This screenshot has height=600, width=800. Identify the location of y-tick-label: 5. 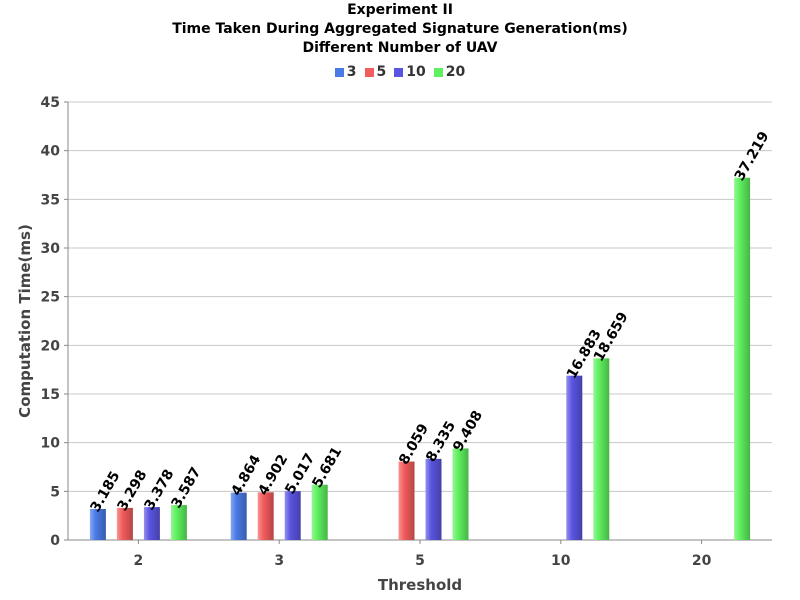
(55, 492).